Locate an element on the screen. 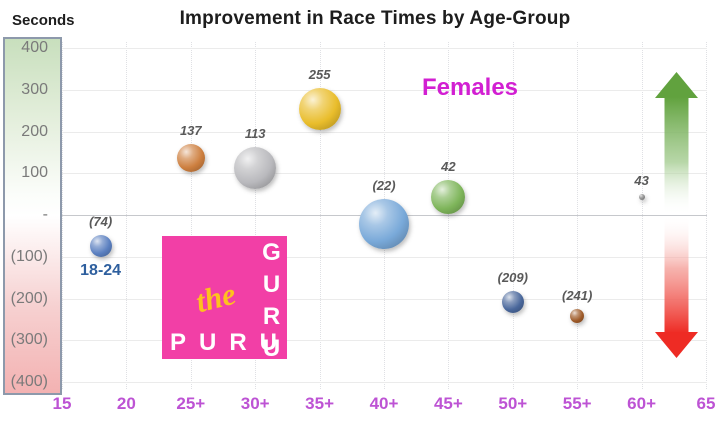 The image size is (723, 425). bubble-value-label-25plus: 137 is located at coordinates (190, 130).